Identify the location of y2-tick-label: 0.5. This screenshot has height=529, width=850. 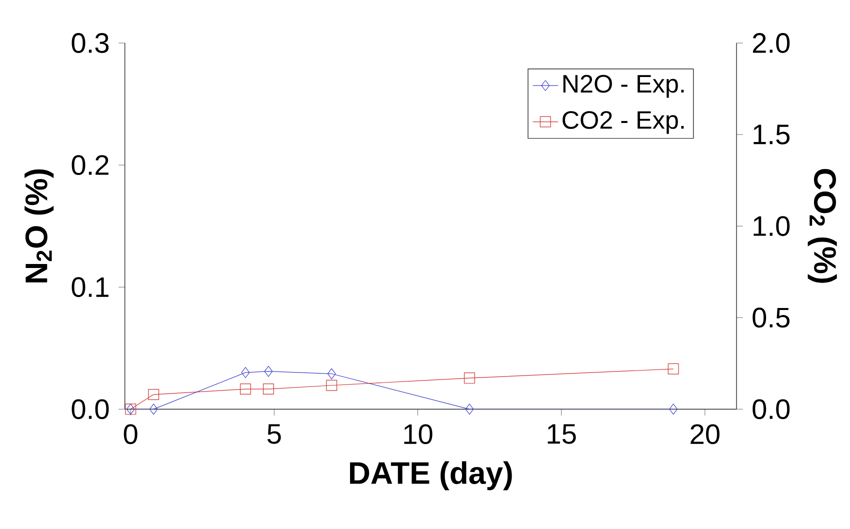
(771, 318).